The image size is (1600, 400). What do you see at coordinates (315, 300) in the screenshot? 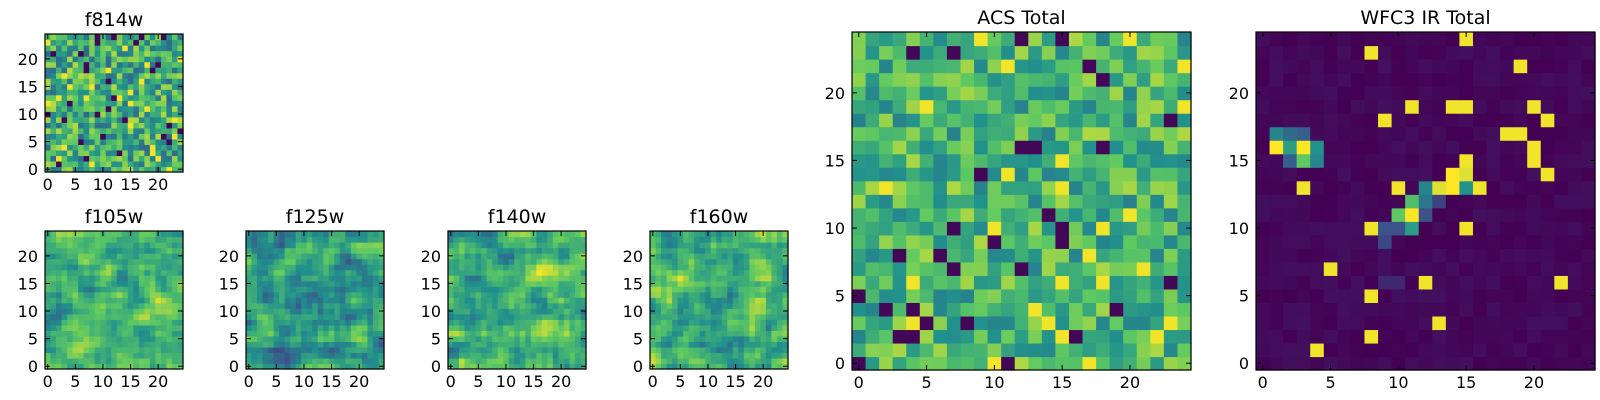
I see `heatmap-cells-f125w` at bounding box center [315, 300].